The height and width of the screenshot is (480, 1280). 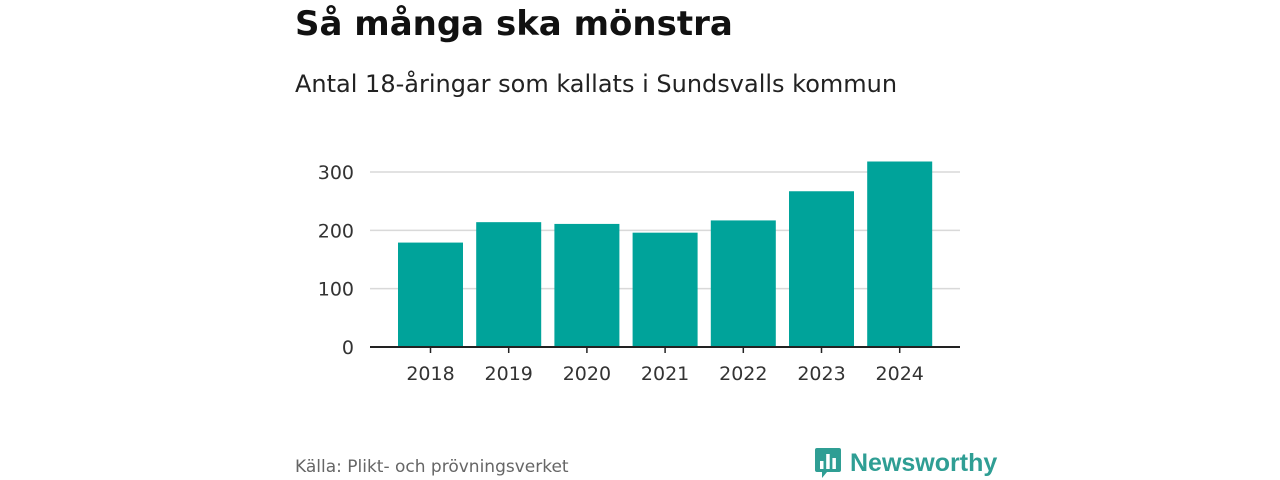 I want to click on brand-logo: Newsworthy, so click(x=905, y=463).